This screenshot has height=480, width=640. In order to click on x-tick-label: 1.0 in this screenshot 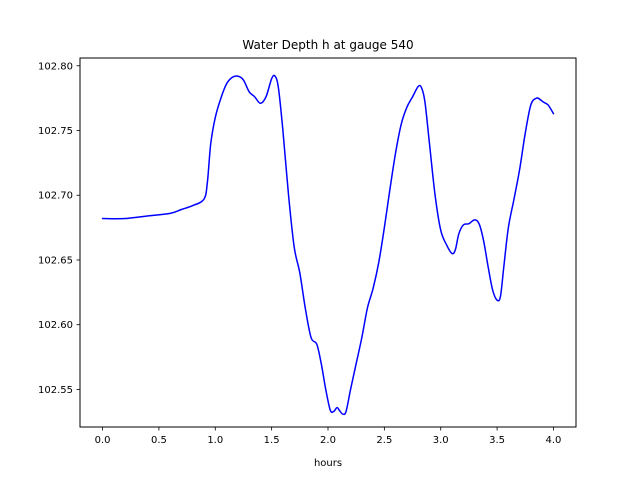, I will do `click(215, 440)`.